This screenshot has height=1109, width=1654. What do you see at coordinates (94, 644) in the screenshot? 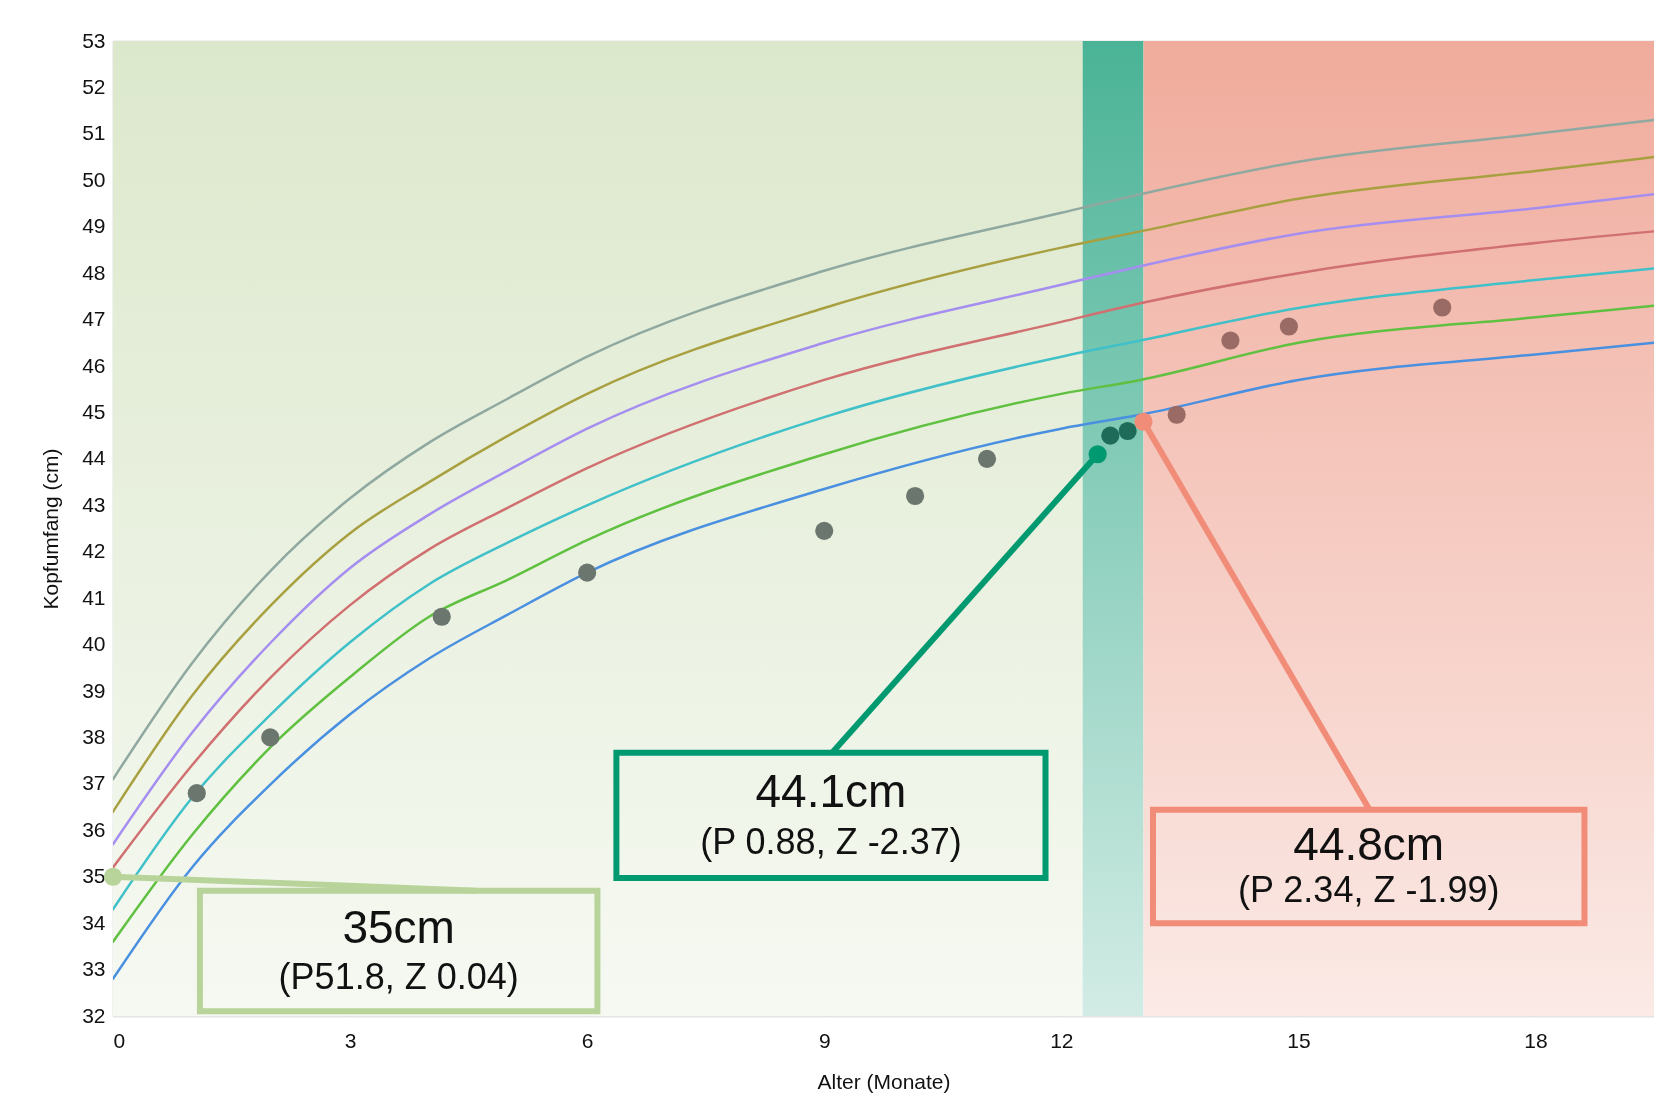
I see `y-tick-label: 40` at bounding box center [94, 644].